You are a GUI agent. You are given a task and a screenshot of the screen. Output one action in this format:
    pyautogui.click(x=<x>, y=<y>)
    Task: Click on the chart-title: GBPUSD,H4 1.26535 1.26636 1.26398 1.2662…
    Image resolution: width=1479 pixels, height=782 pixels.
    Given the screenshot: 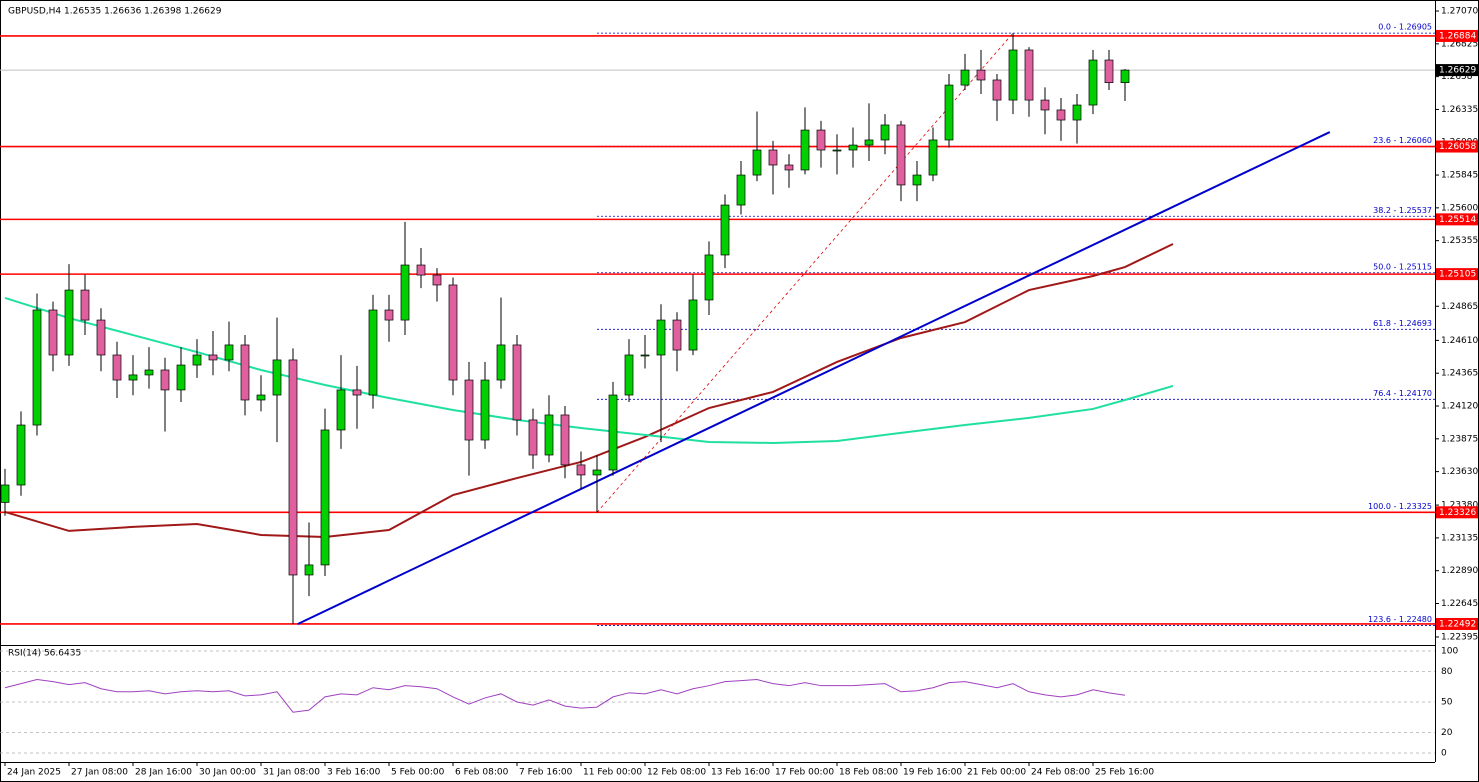 What is the action you would take?
    pyautogui.click(x=115, y=12)
    